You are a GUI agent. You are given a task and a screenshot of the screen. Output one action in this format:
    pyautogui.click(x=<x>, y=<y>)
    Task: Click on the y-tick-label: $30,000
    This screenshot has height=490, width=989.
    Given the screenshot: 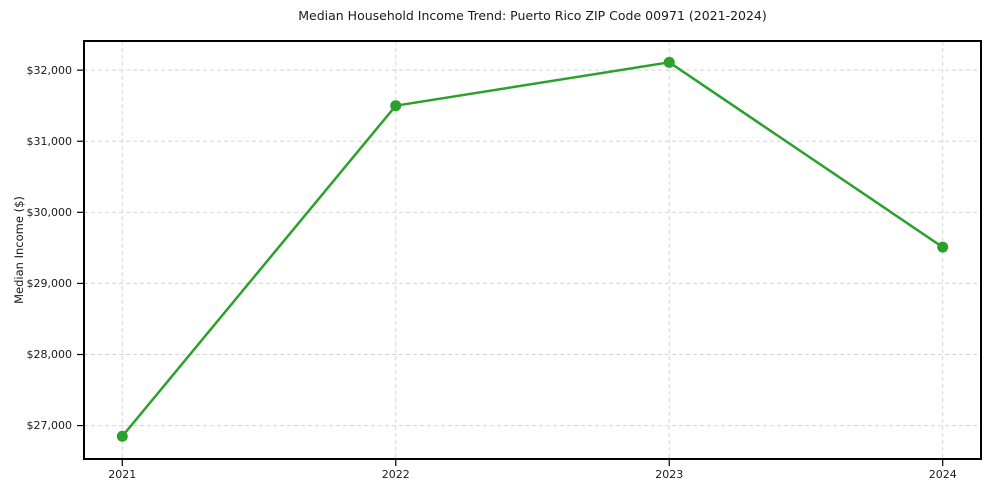 What is the action you would take?
    pyautogui.click(x=49, y=212)
    